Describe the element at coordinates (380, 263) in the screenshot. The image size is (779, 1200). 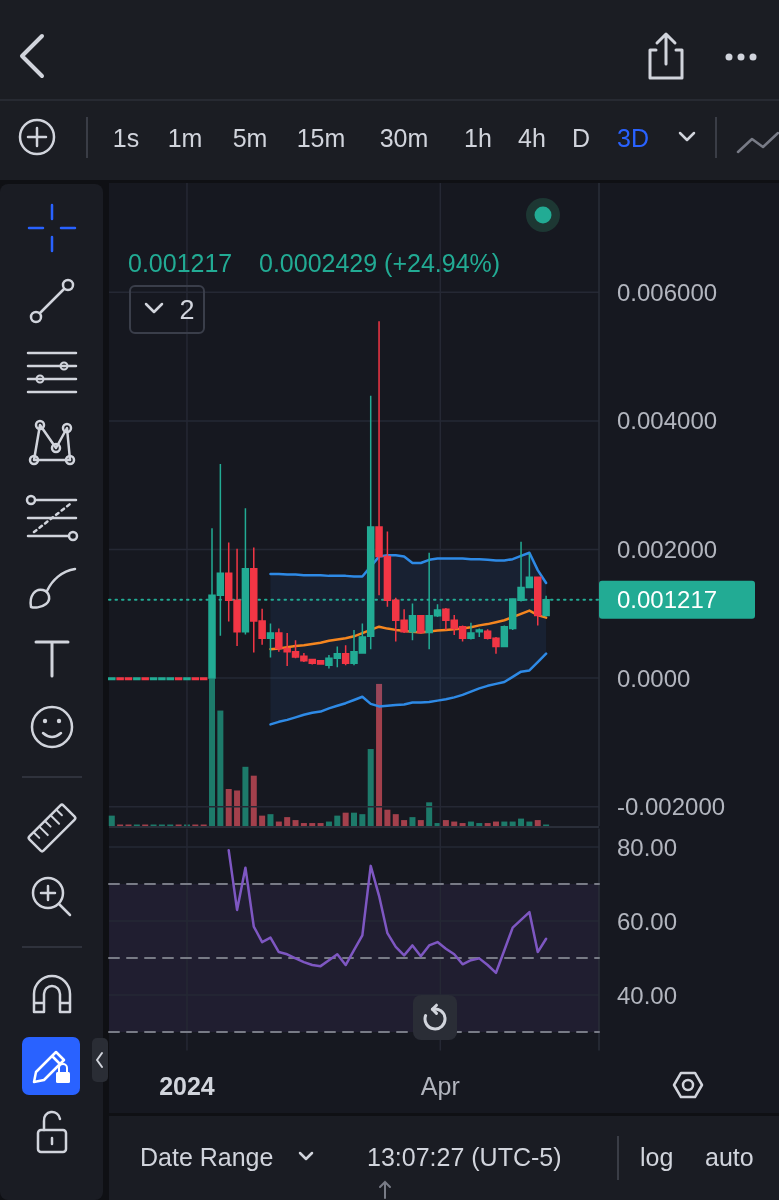
I see `annotation: 0.0002429 (+24.94%)` at that location.